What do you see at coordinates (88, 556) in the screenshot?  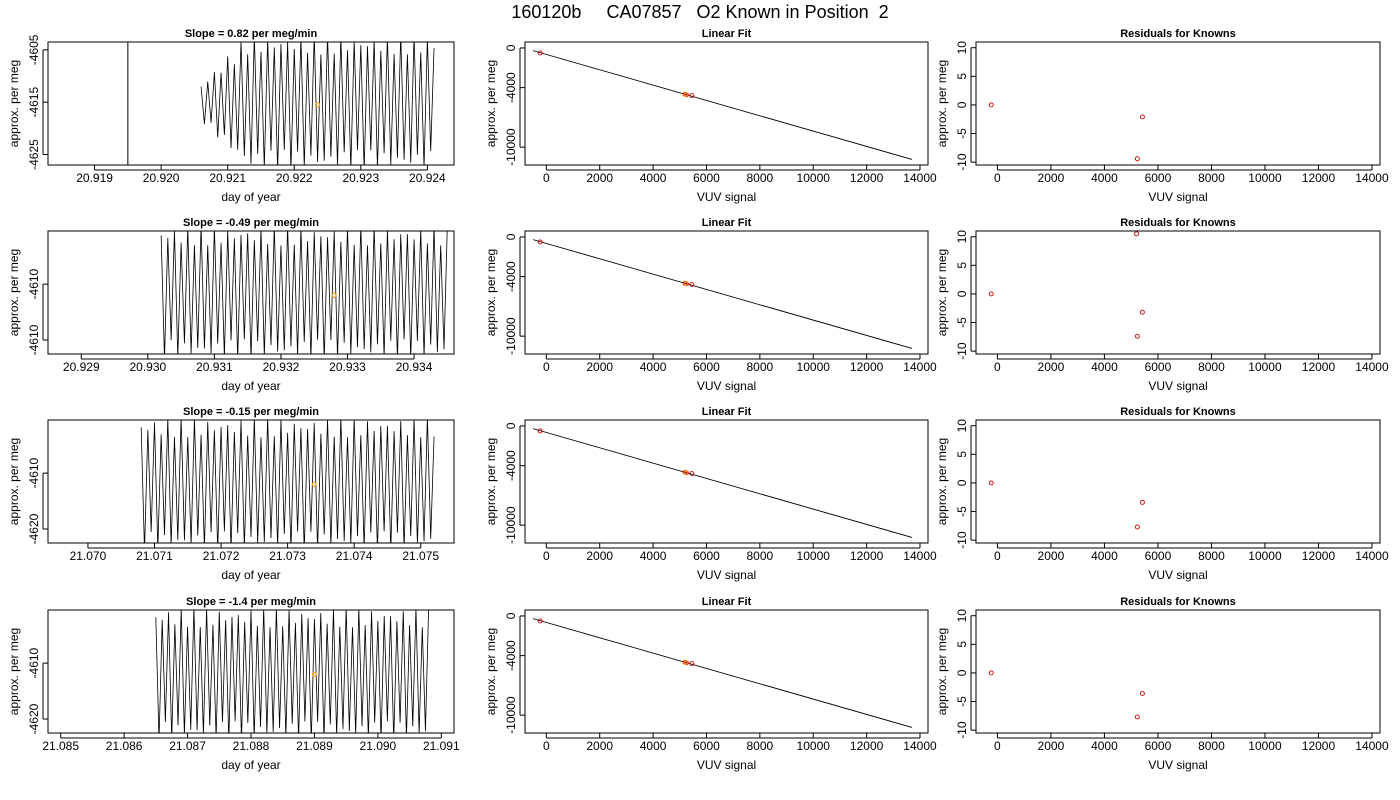 I see `x-tick-label: 21.070` at bounding box center [88, 556].